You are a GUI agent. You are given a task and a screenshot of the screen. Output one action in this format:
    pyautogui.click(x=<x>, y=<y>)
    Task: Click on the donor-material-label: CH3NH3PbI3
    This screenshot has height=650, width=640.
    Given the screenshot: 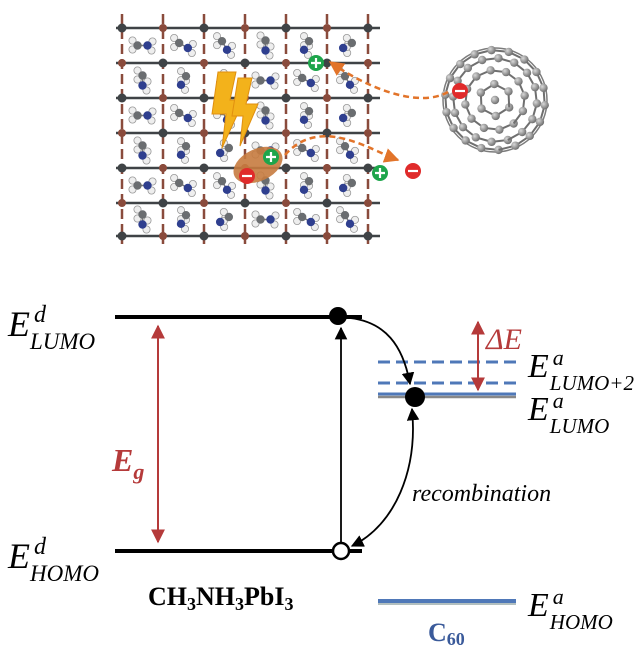 What is the action you would take?
    pyautogui.click(x=220, y=598)
    